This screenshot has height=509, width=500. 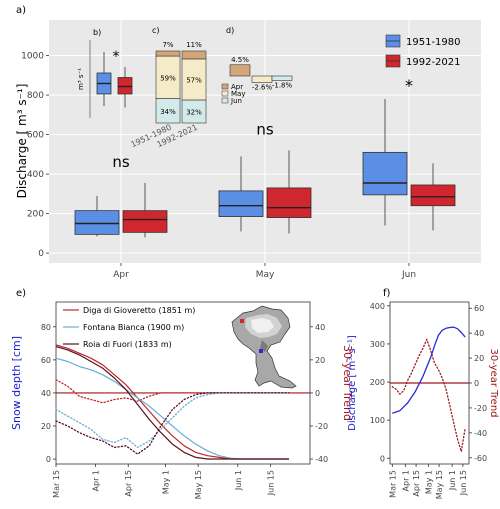 I want to click on panel-label-a: a), so click(x=21, y=10).